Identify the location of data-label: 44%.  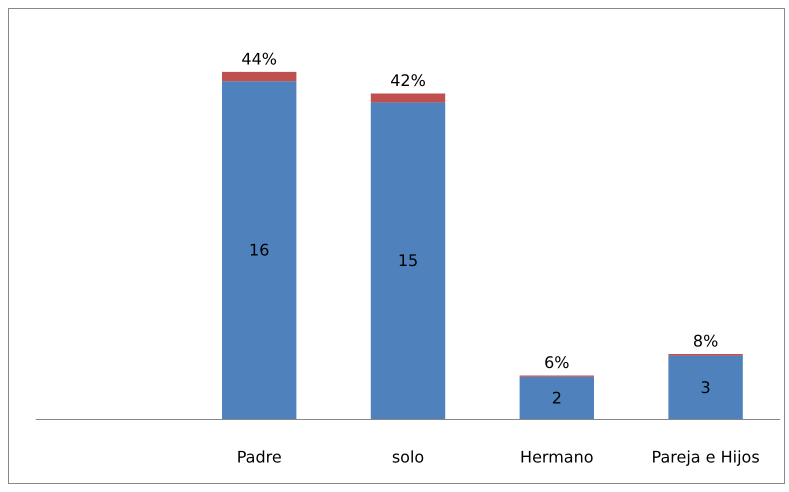
(259, 58).